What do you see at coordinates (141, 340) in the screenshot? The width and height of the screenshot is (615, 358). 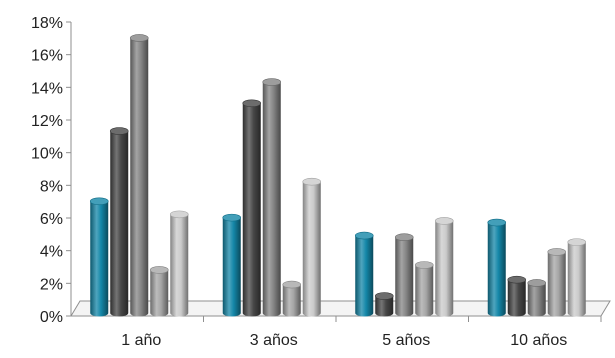 I see `x-tick-label: 1 año` at bounding box center [141, 340].